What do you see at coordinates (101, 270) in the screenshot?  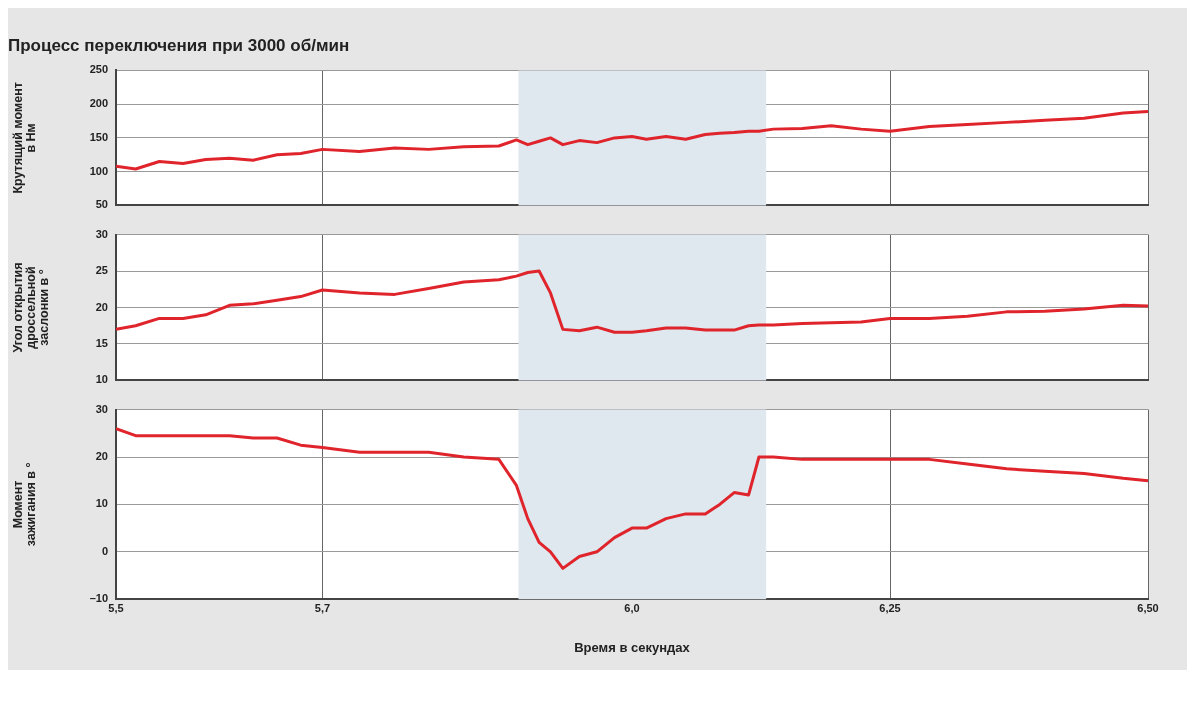 I see `y-tick-label: 25` at bounding box center [101, 270].